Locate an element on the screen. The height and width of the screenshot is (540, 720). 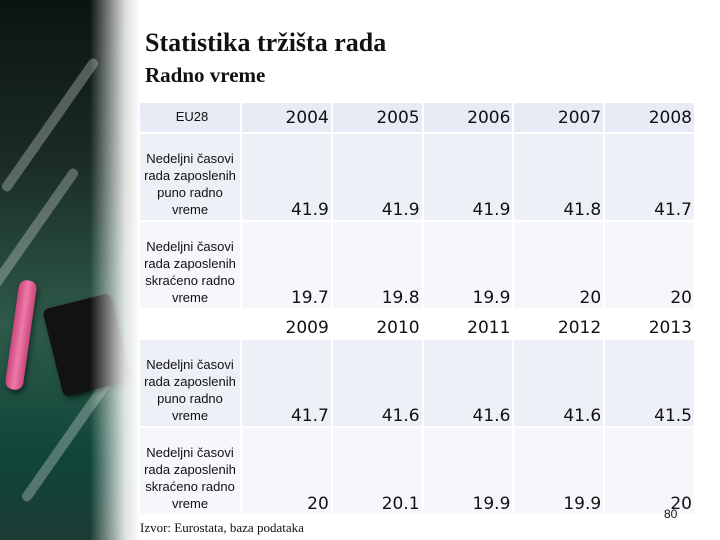
value-cell: 19.8 is located at coordinates (377, 265).